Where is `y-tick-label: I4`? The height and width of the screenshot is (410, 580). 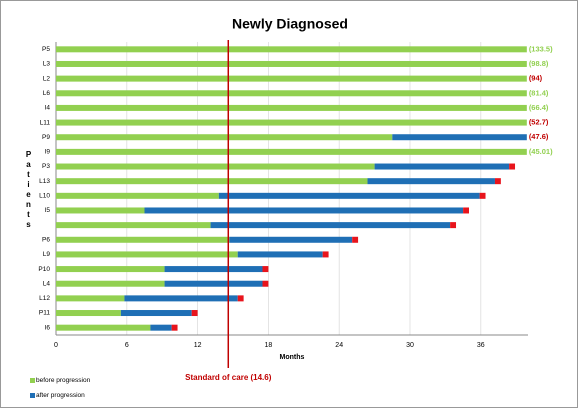
y-tick-label: I4 is located at coordinates (48, 108).